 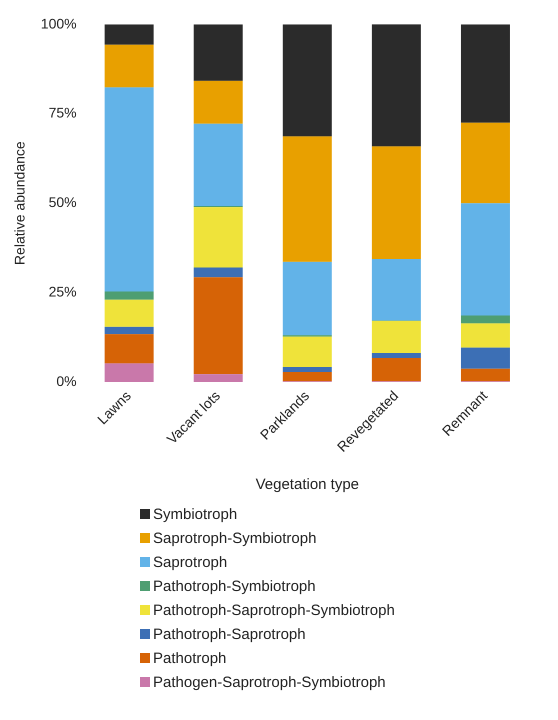 What do you see at coordinates (234, 538) in the screenshot?
I see `legend-label: Saprotroph-Symbiotroph` at bounding box center [234, 538].